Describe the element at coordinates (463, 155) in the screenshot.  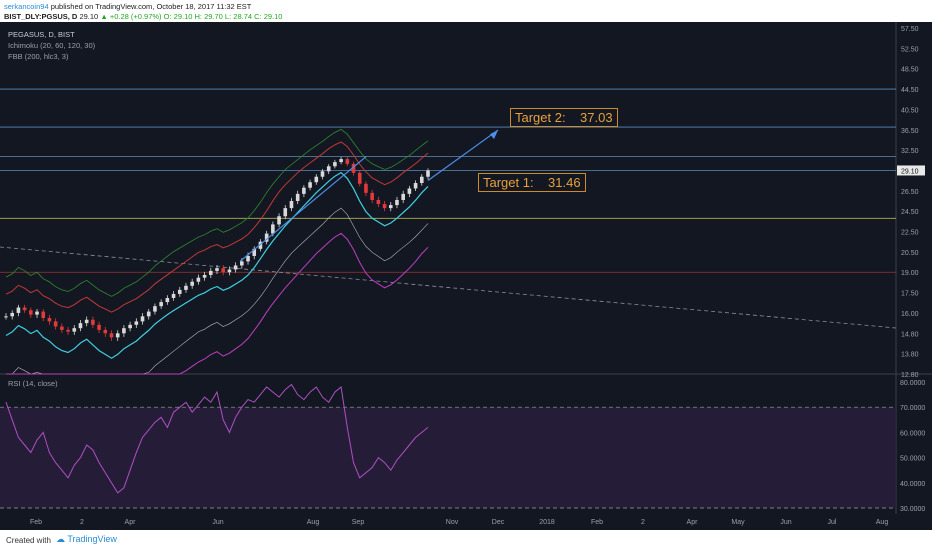
I see `target-arrow-line` at that location.